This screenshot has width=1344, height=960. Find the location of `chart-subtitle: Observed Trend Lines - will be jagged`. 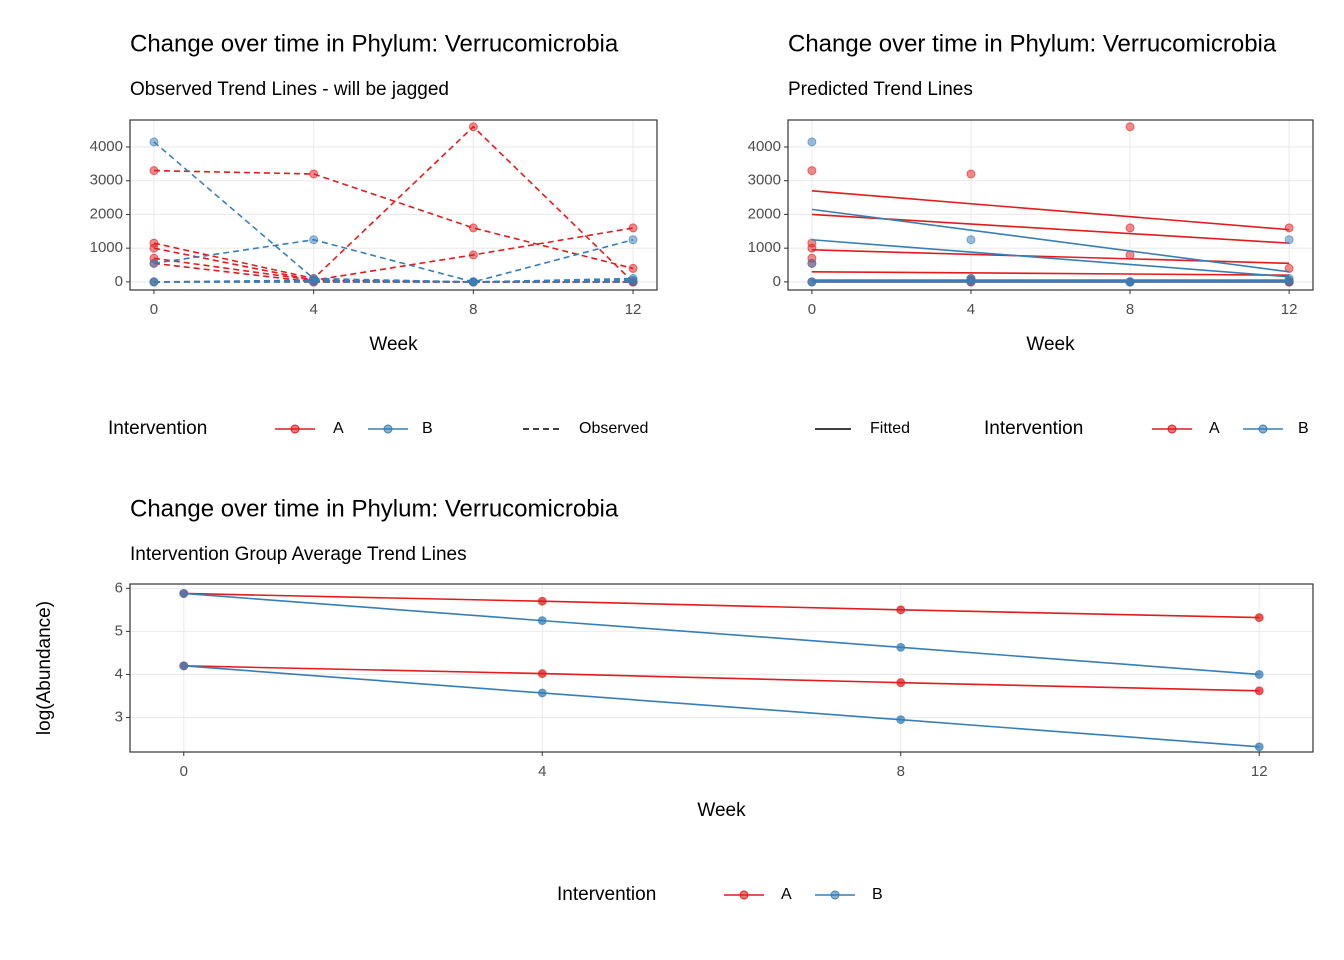

chart-subtitle: Observed Trend Lines - will be jagged is located at coordinates (289, 89).